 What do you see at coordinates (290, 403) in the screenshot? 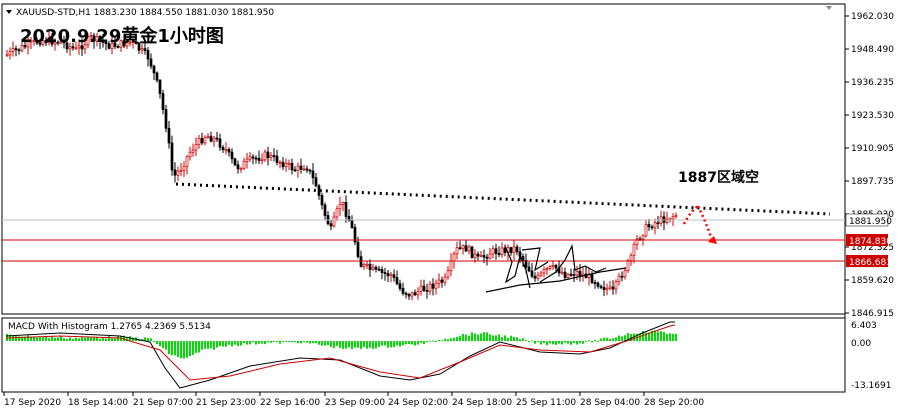
I see `time-axis-label: 22 Sep 16:00` at bounding box center [290, 403].